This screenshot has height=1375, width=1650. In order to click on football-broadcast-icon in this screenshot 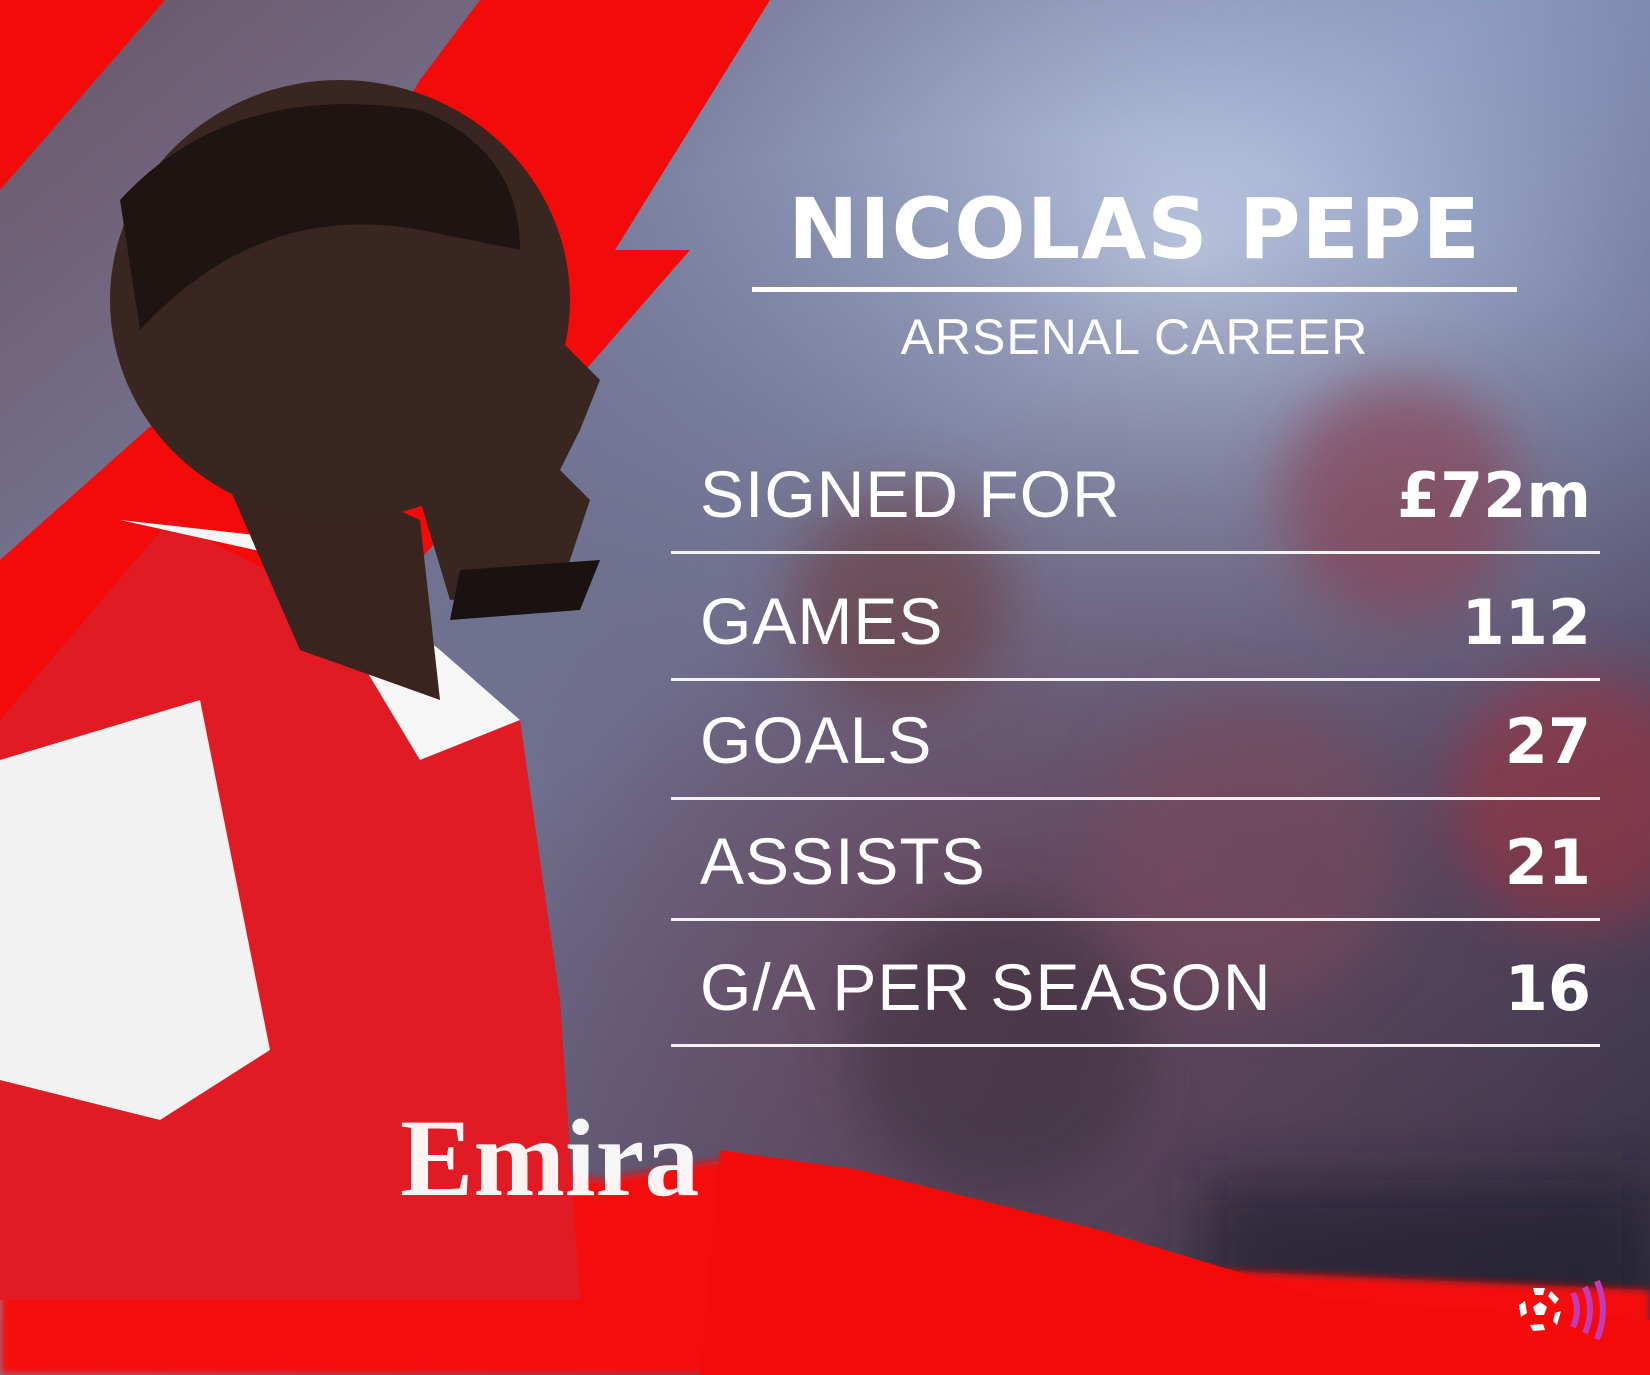, I will do `click(1562, 1310)`.